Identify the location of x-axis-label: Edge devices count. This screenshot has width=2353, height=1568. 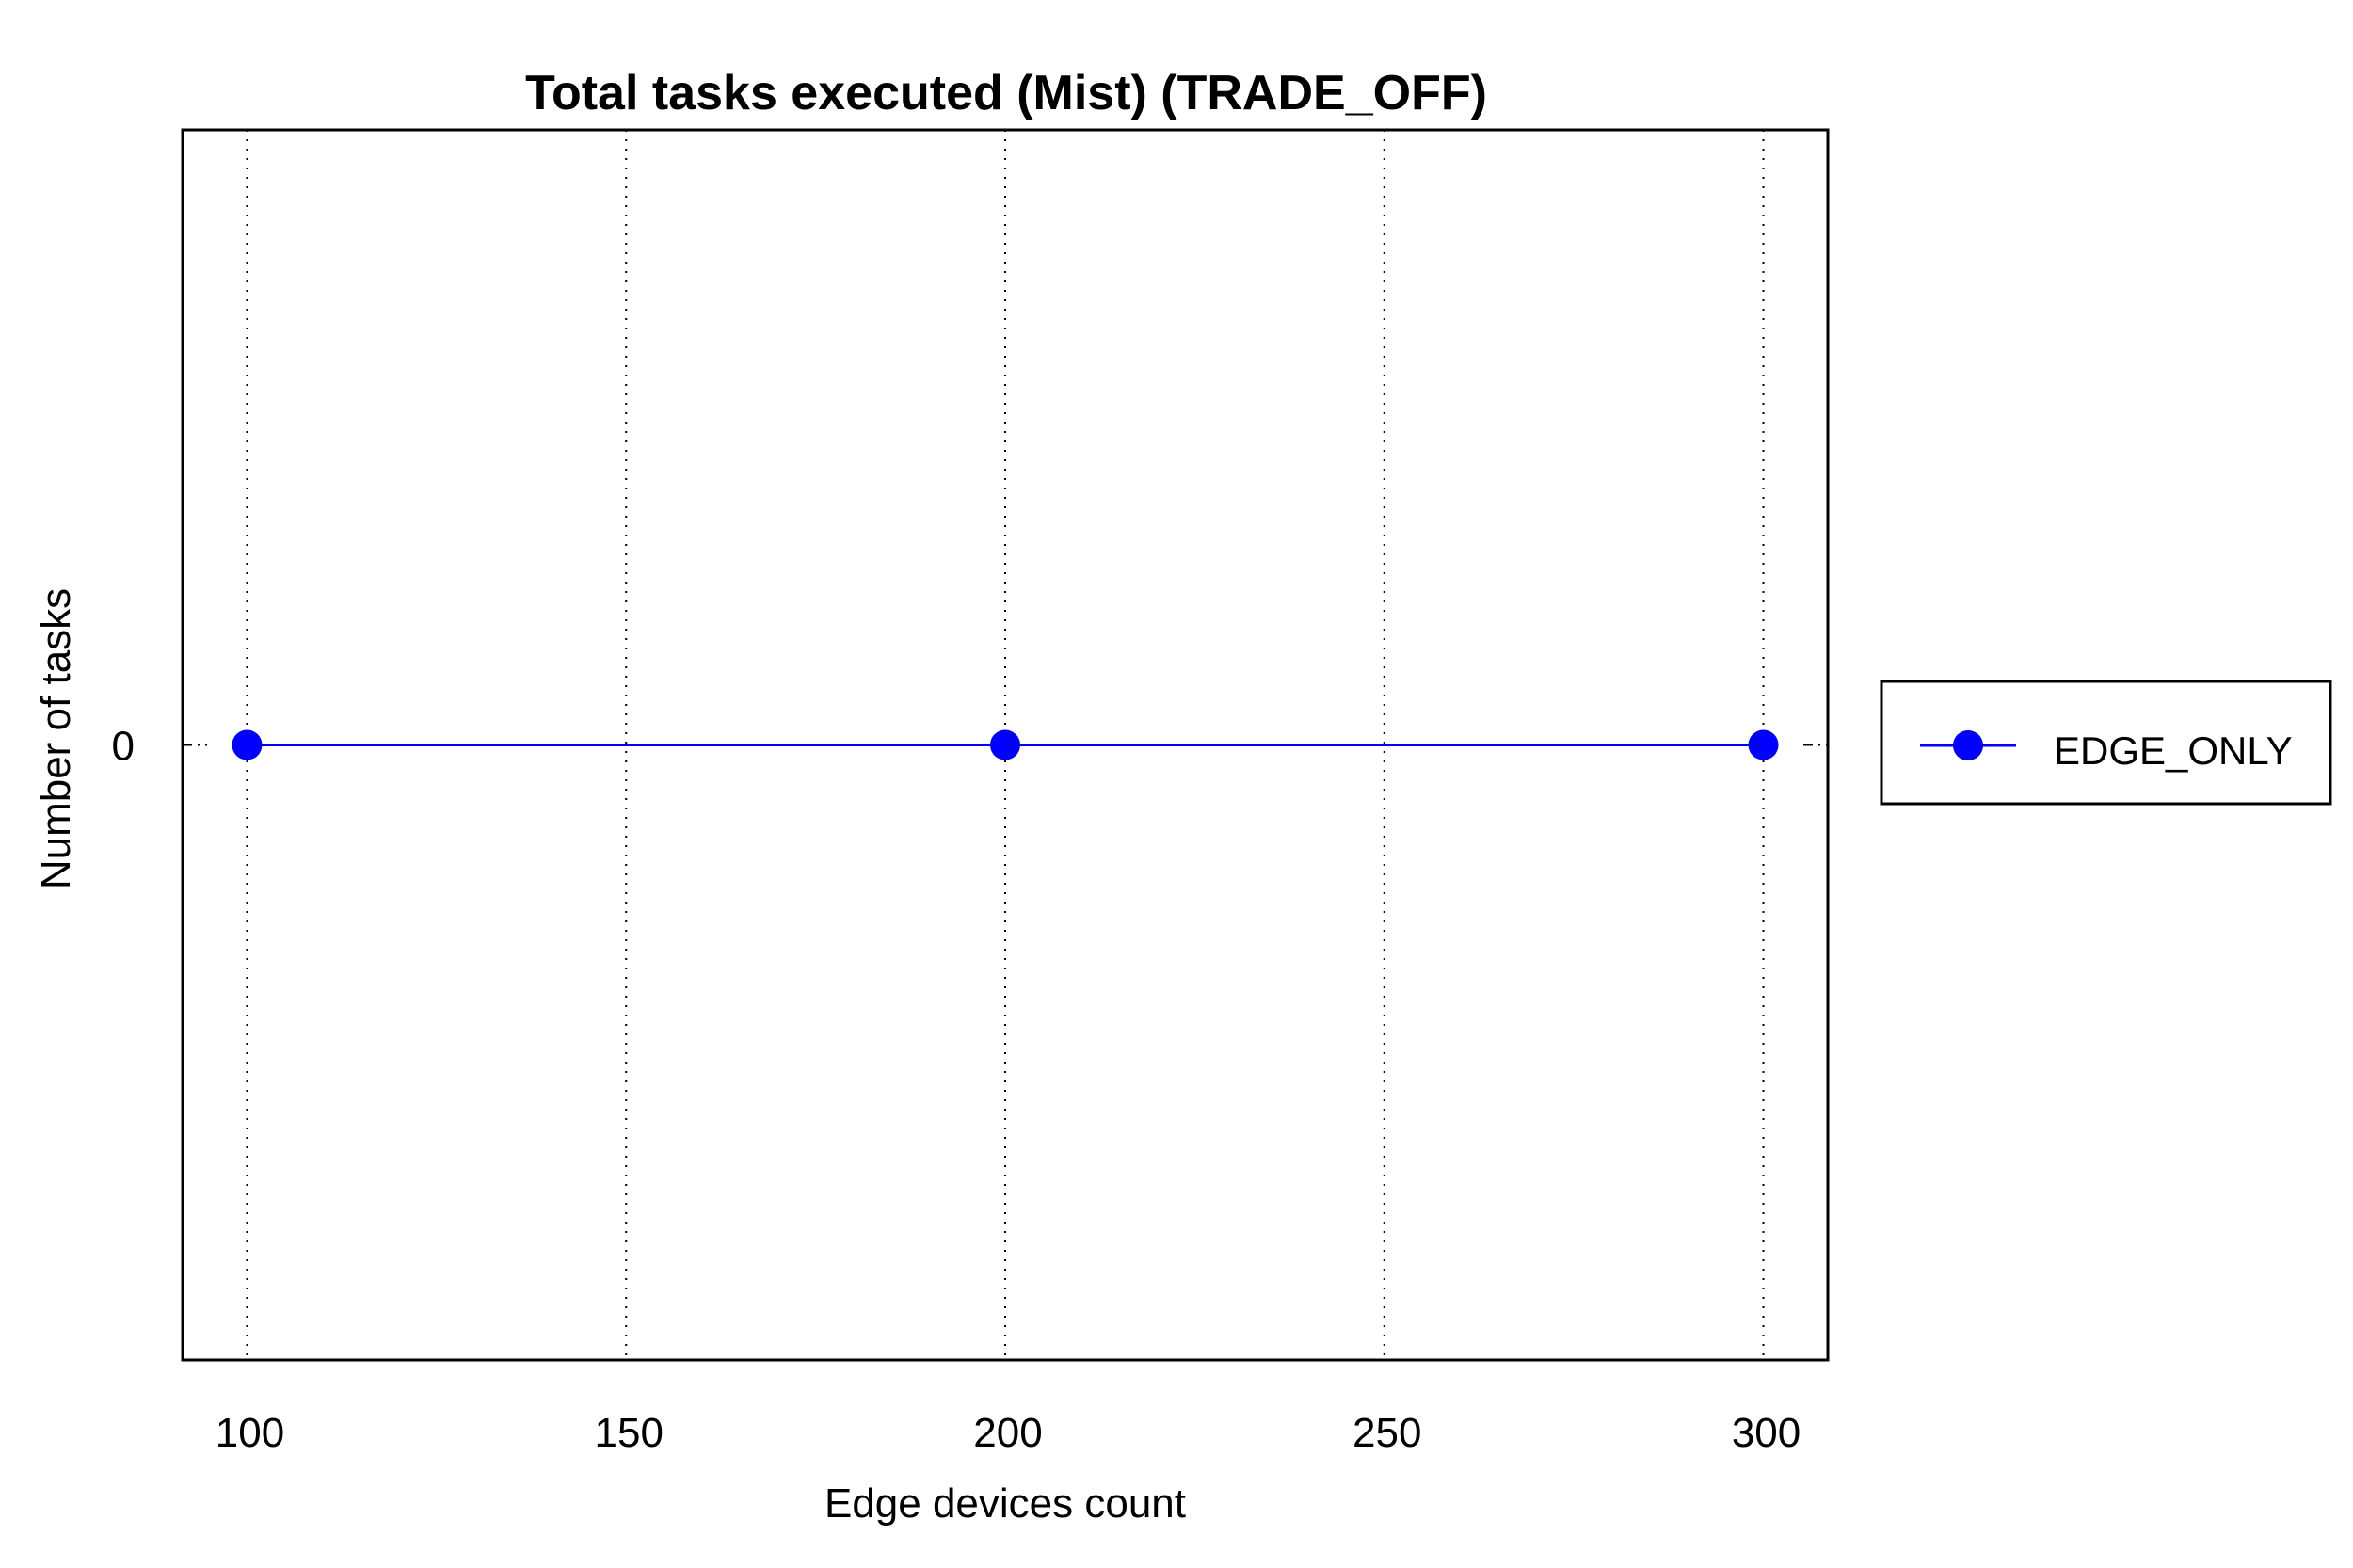
(1005, 1503).